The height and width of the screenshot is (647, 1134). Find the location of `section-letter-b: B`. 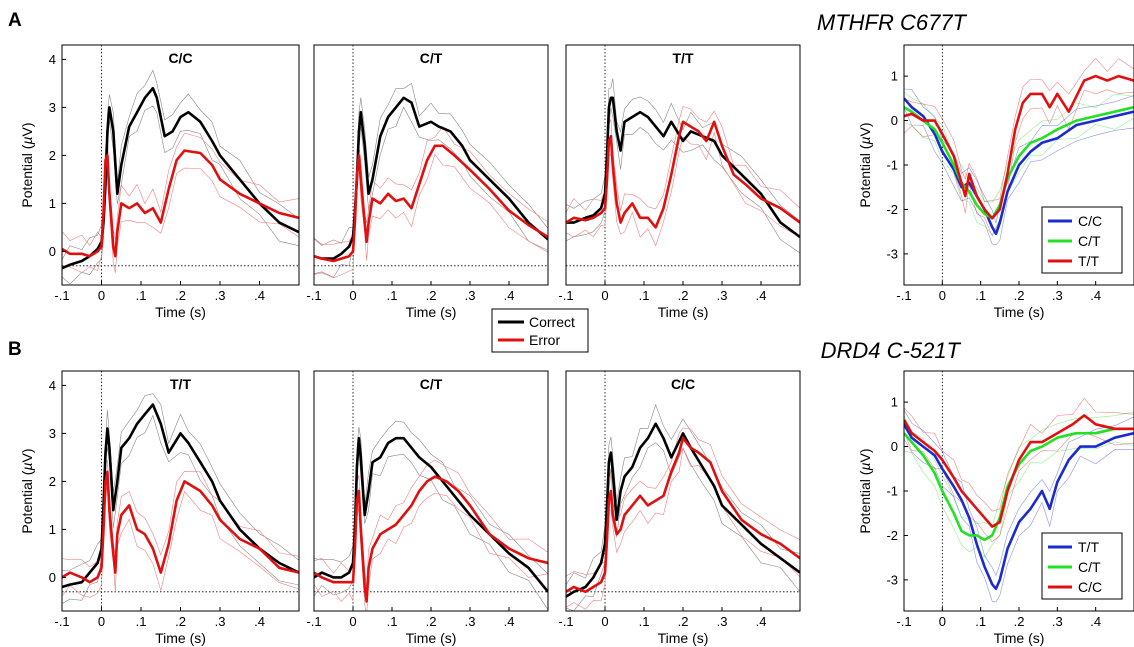

section-letter-b: B is located at coordinates (15, 349).